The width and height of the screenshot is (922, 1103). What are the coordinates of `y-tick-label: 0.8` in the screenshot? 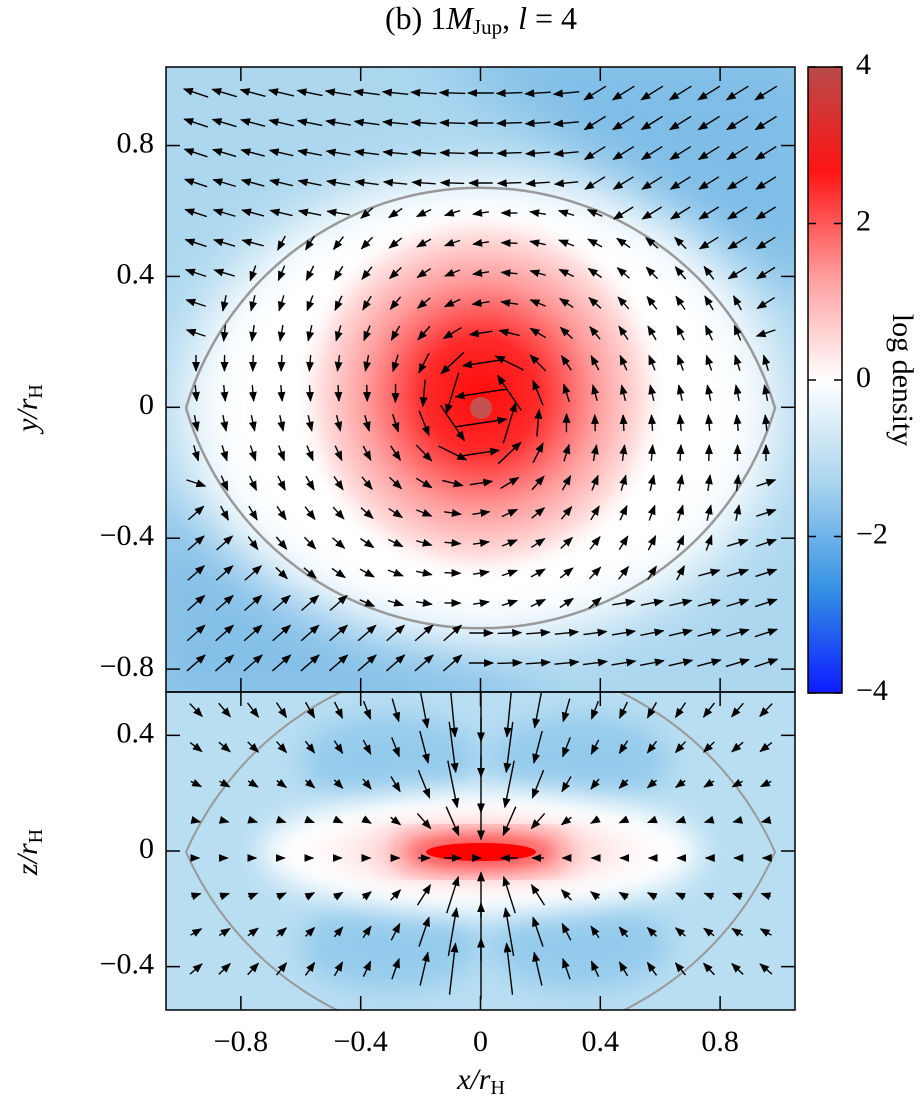 It's located at (136, 142).